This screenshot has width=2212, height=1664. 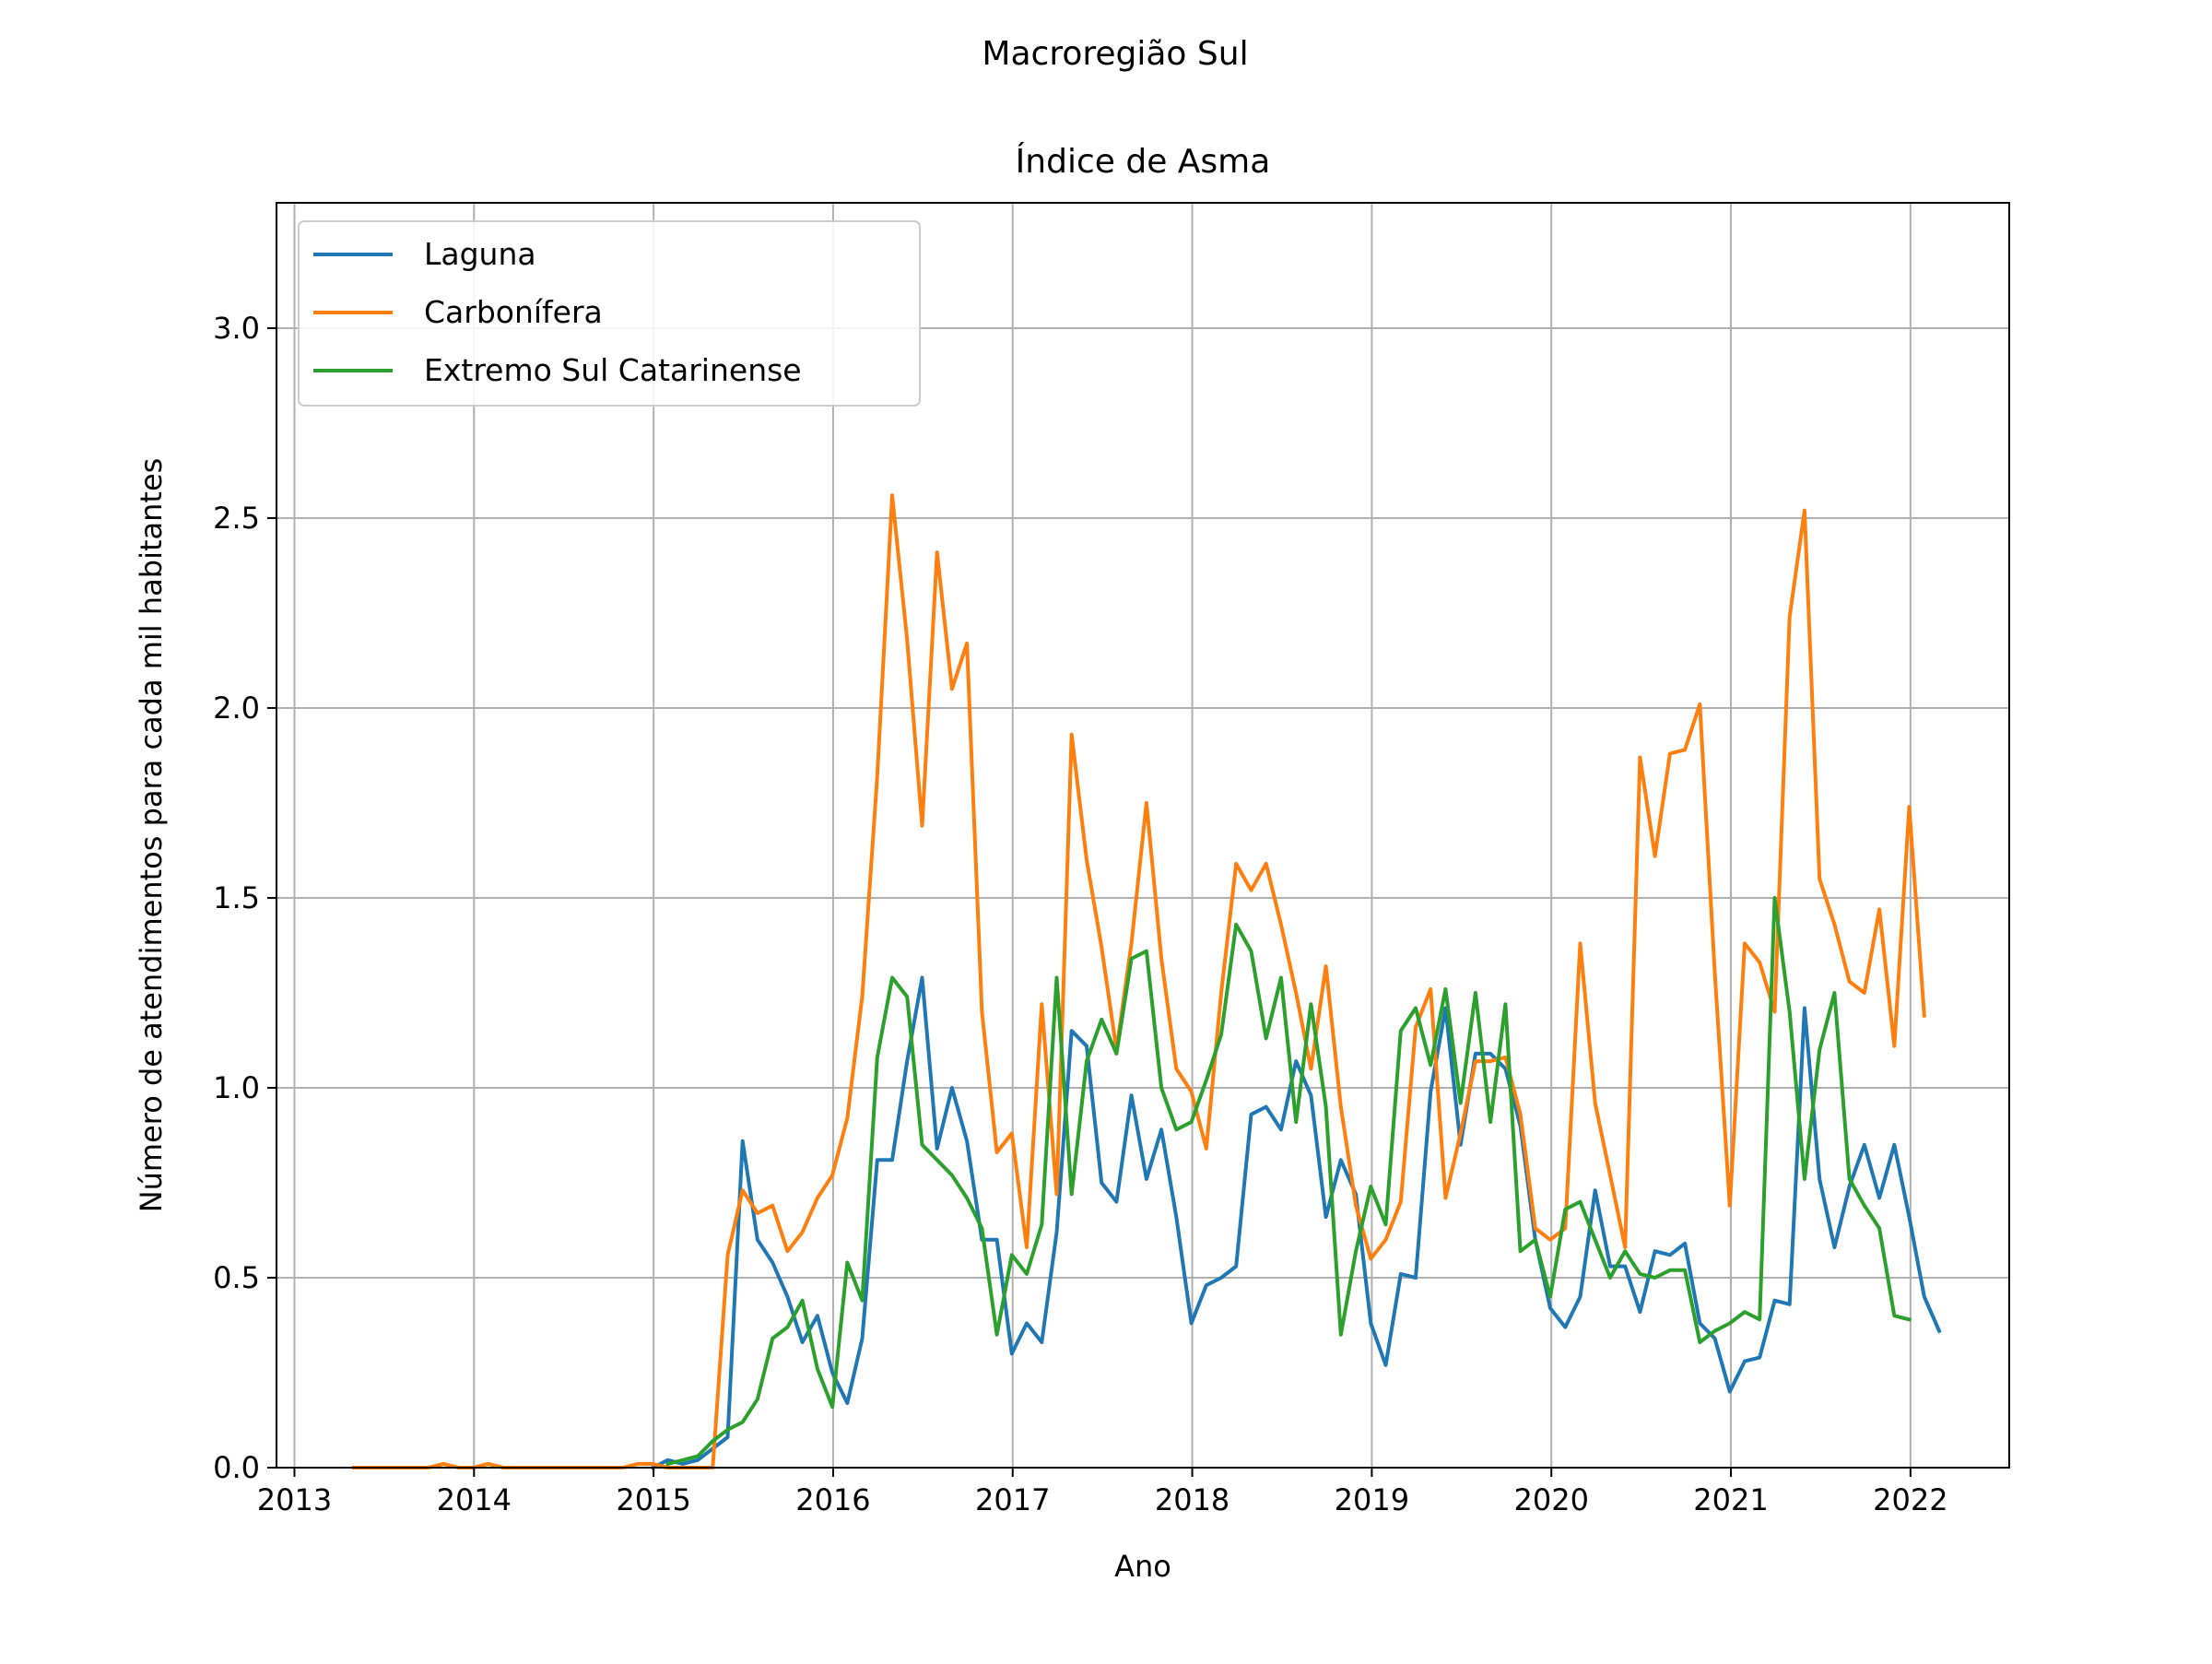 What do you see at coordinates (236, 1277) in the screenshot?
I see `y-tick-label: 0.5` at bounding box center [236, 1277].